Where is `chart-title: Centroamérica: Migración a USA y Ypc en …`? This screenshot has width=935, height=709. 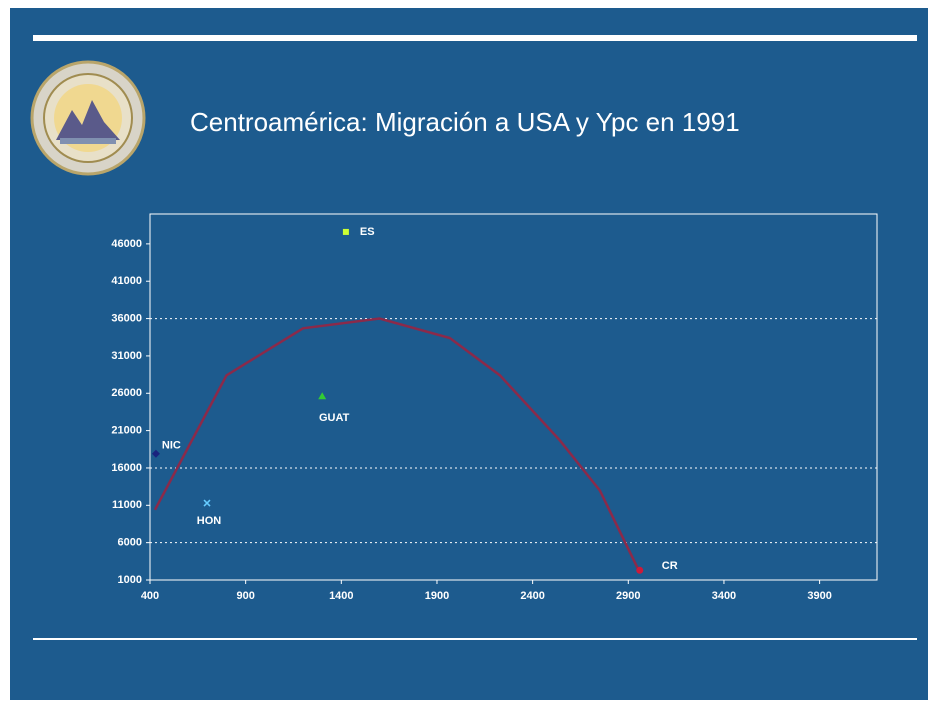 chart-title: Centroamérica: Migración a USA y Ypc en … is located at coordinates (465, 122).